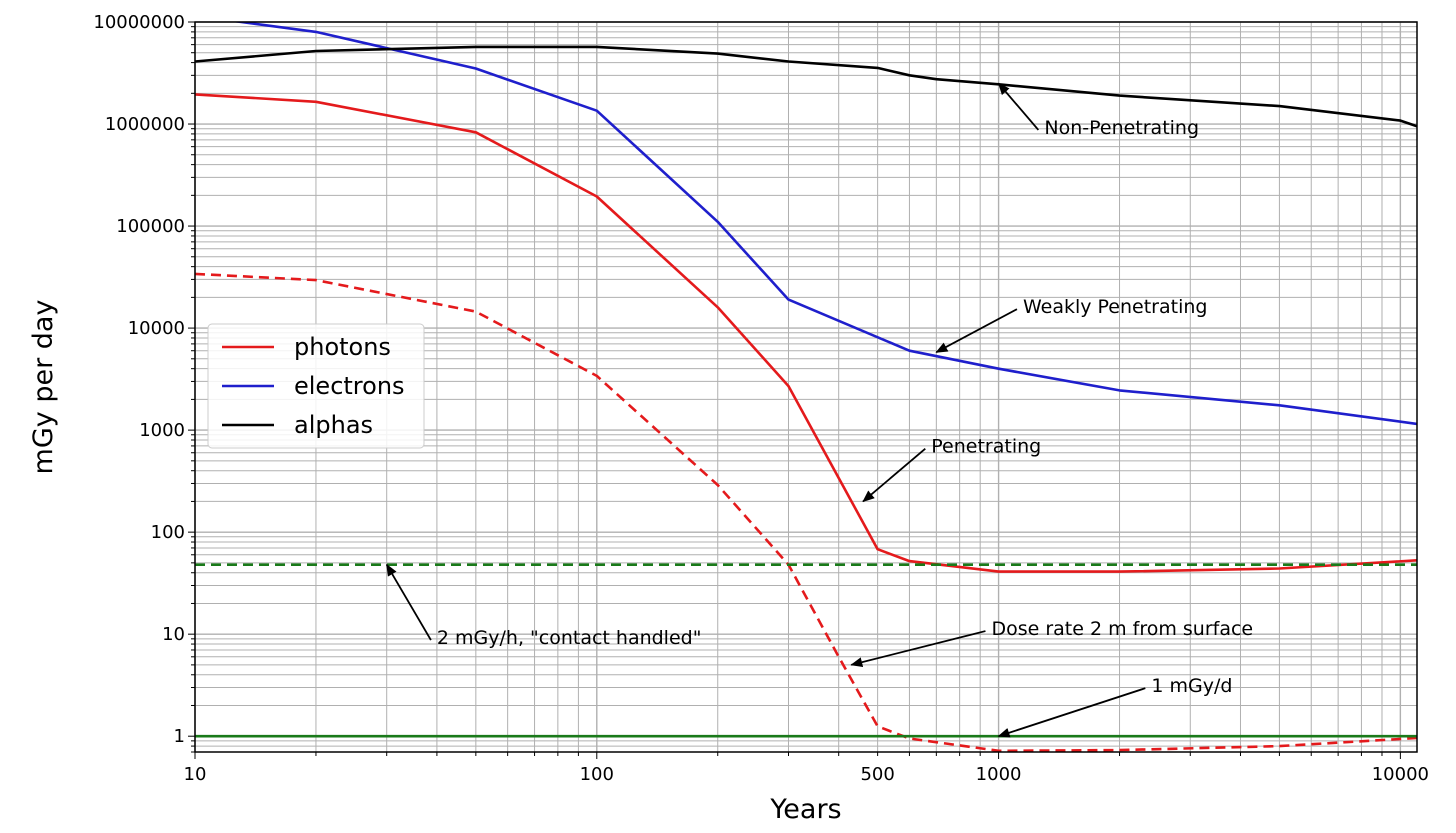 The height and width of the screenshot is (833, 1456). Describe the element at coordinates (569, 638) in the screenshot. I see `annotation-label: 2 mGy/h, "contact handled"` at that location.